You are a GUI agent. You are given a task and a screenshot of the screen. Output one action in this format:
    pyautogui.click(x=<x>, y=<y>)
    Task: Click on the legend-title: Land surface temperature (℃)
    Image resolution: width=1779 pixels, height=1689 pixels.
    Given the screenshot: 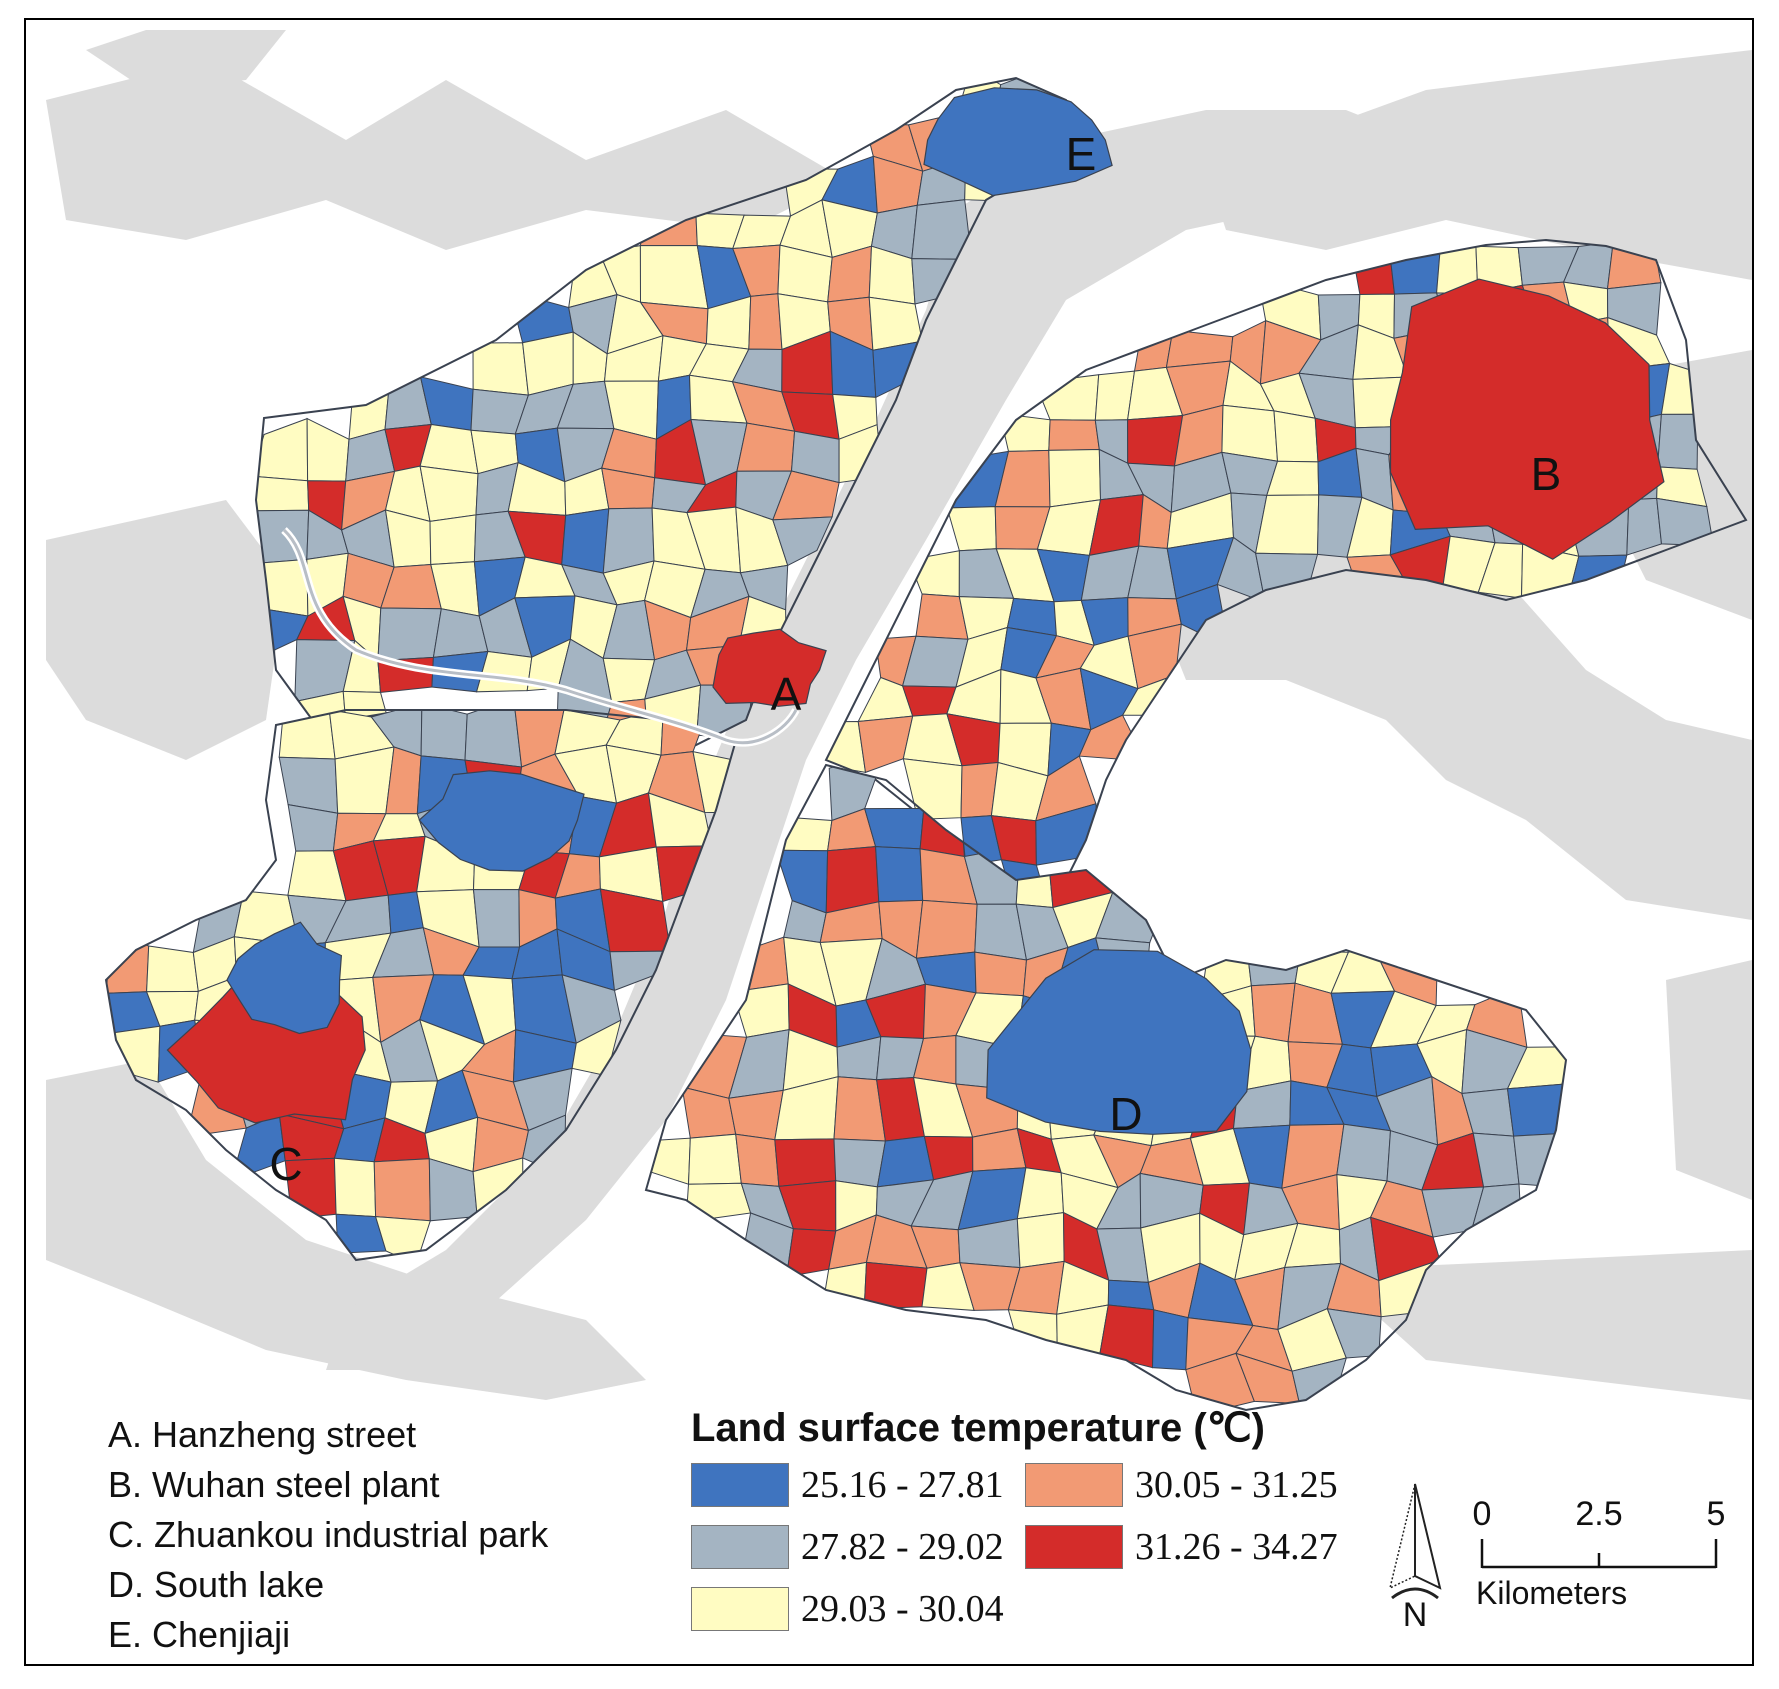 What is the action you would take?
    pyautogui.click(x=978, y=1428)
    